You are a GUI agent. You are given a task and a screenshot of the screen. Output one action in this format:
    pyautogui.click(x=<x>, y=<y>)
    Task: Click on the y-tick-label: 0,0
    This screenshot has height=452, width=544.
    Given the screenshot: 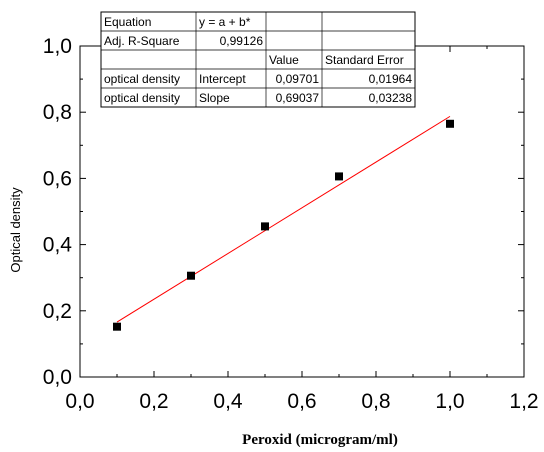 What is the action you would take?
    pyautogui.click(x=57, y=377)
    